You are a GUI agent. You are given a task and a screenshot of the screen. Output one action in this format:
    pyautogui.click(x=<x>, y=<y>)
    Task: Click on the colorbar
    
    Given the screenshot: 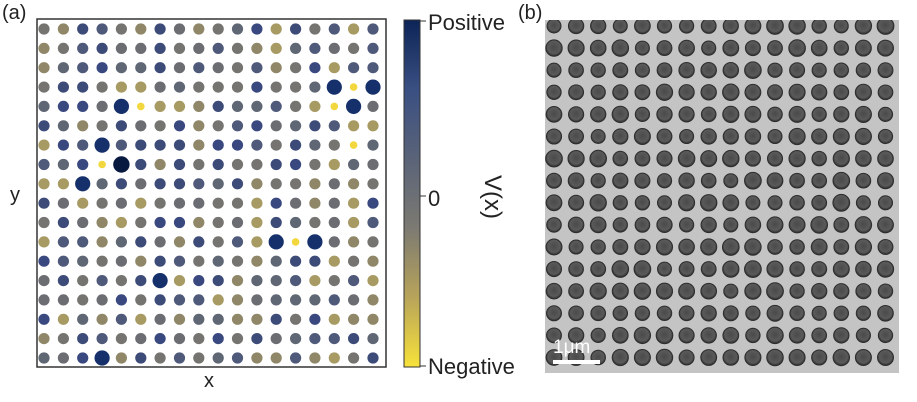 What is the action you would take?
    pyautogui.click(x=412, y=193)
    